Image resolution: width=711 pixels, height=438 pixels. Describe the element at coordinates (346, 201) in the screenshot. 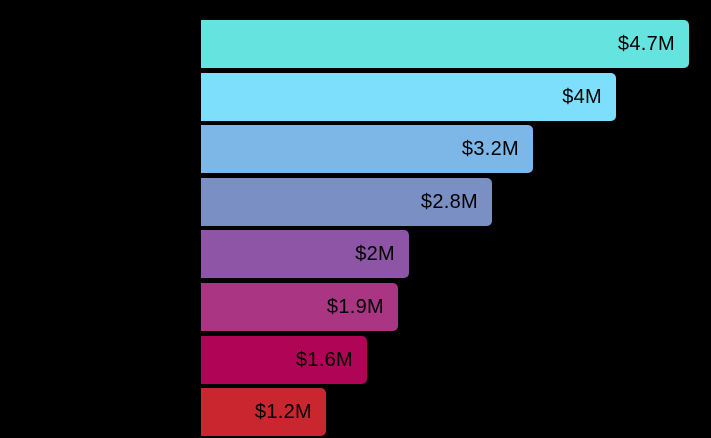

I see `bar-3: $2.8M` at that location.